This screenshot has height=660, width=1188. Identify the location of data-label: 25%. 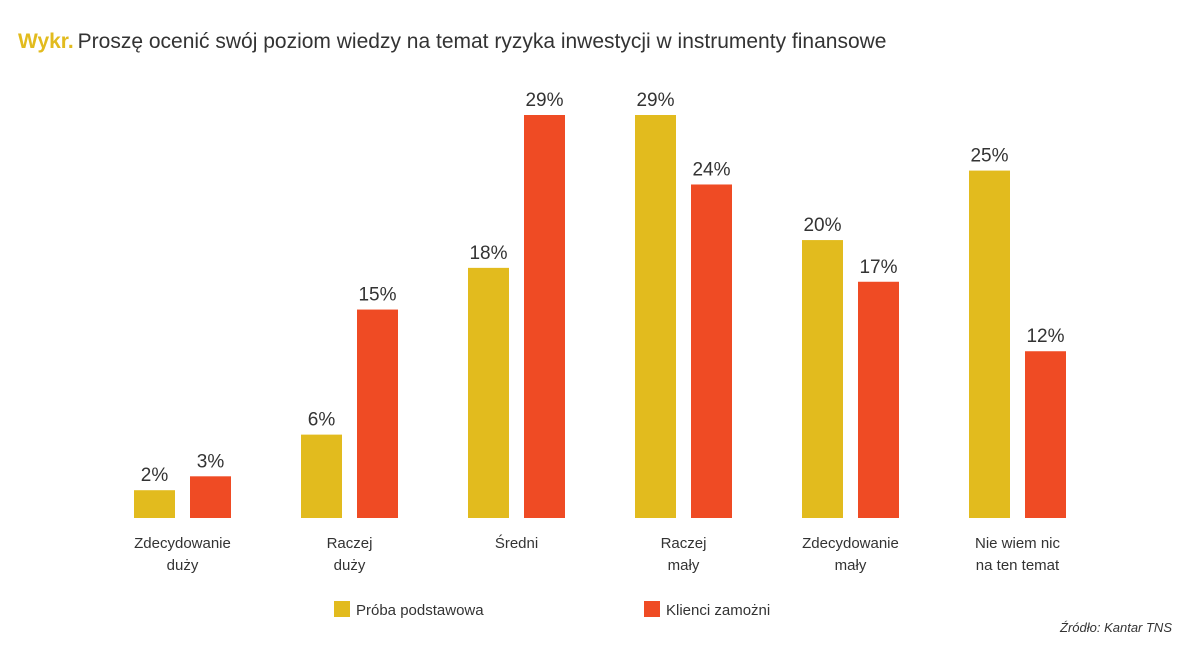
(989, 156).